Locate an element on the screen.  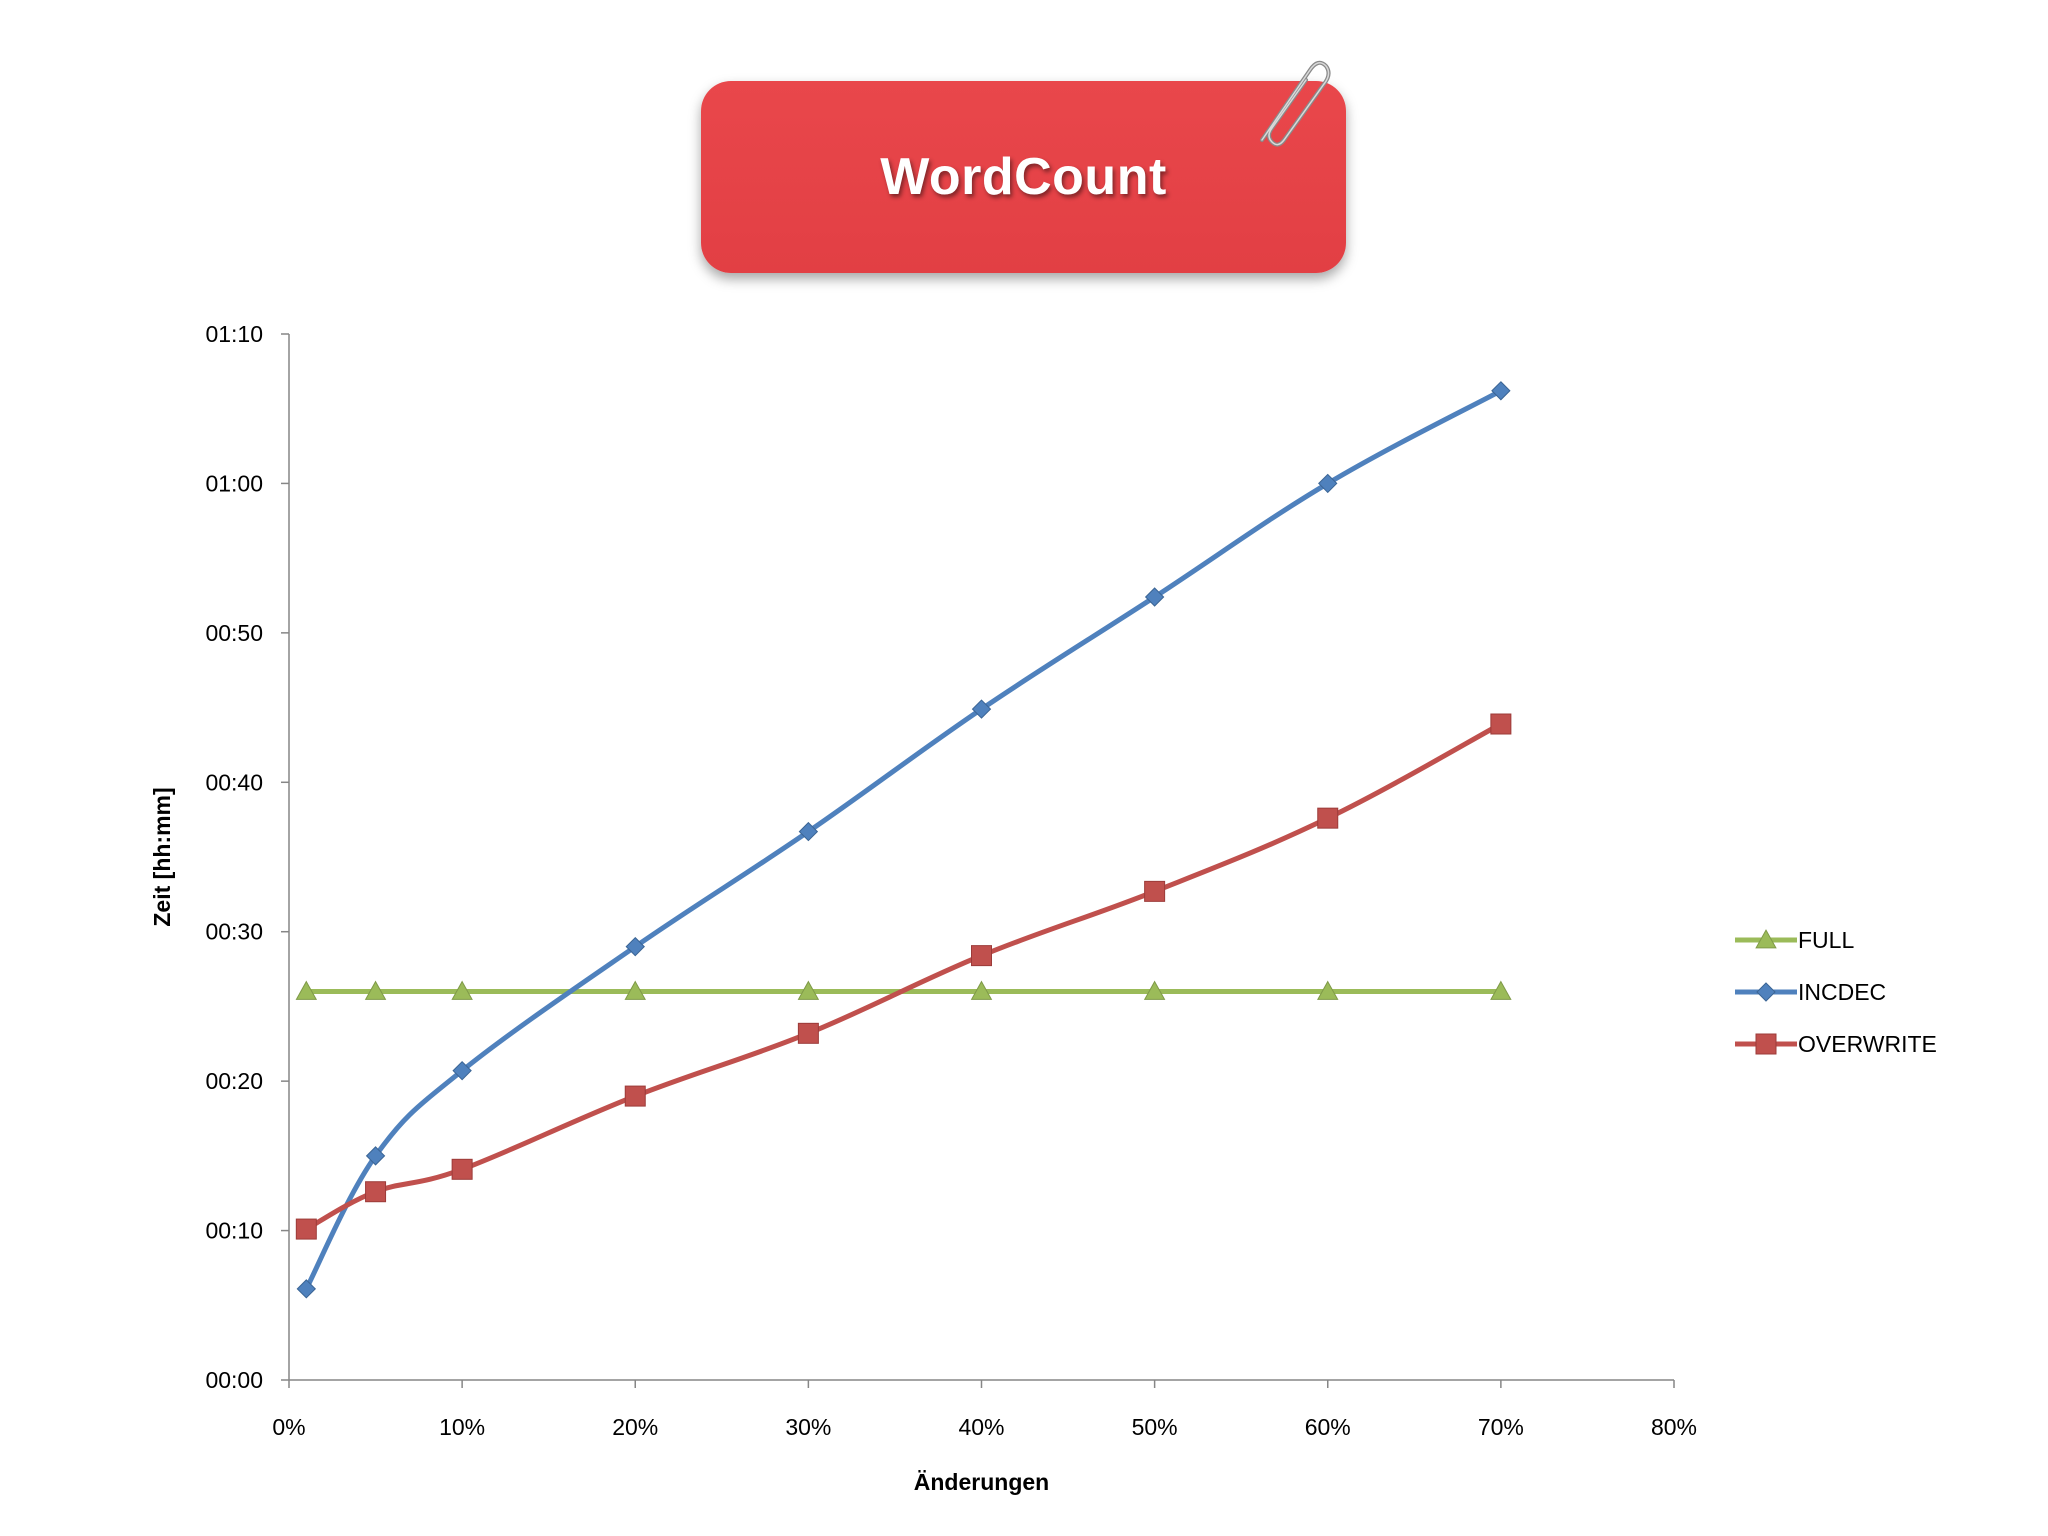
legend-label-incdec: INCDEC is located at coordinates (1842, 992).